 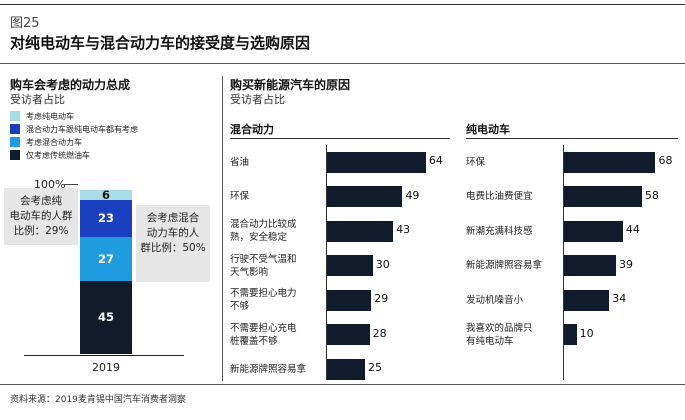 What do you see at coordinates (499, 334) in the screenshot?
I see `bar-category-label: 我喜欢的品牌只 有纯电动车` at bounding box center [499, 334].